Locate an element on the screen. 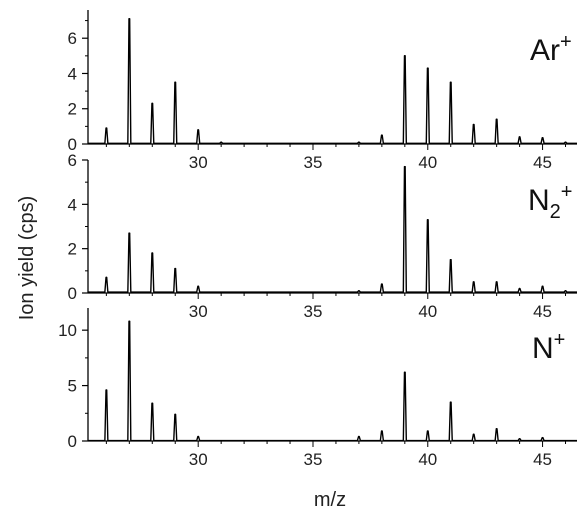 This screenshot has width=577, height=515. ion-label-n2-plus: N2+ is located at coordinates (550, 202).